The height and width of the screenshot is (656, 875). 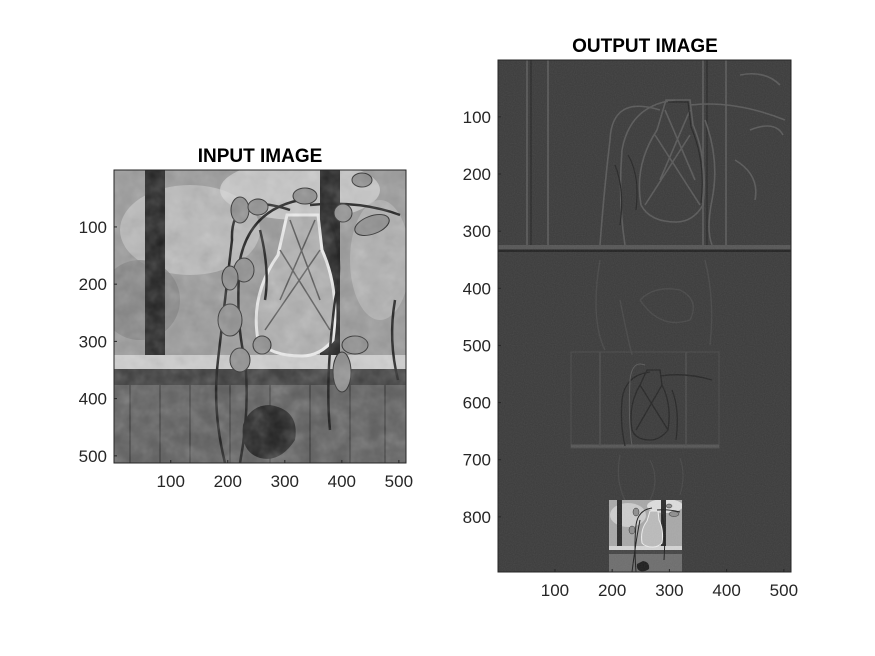 I want to click on output-x-tick-label: 300, so click(x=669, y=590).